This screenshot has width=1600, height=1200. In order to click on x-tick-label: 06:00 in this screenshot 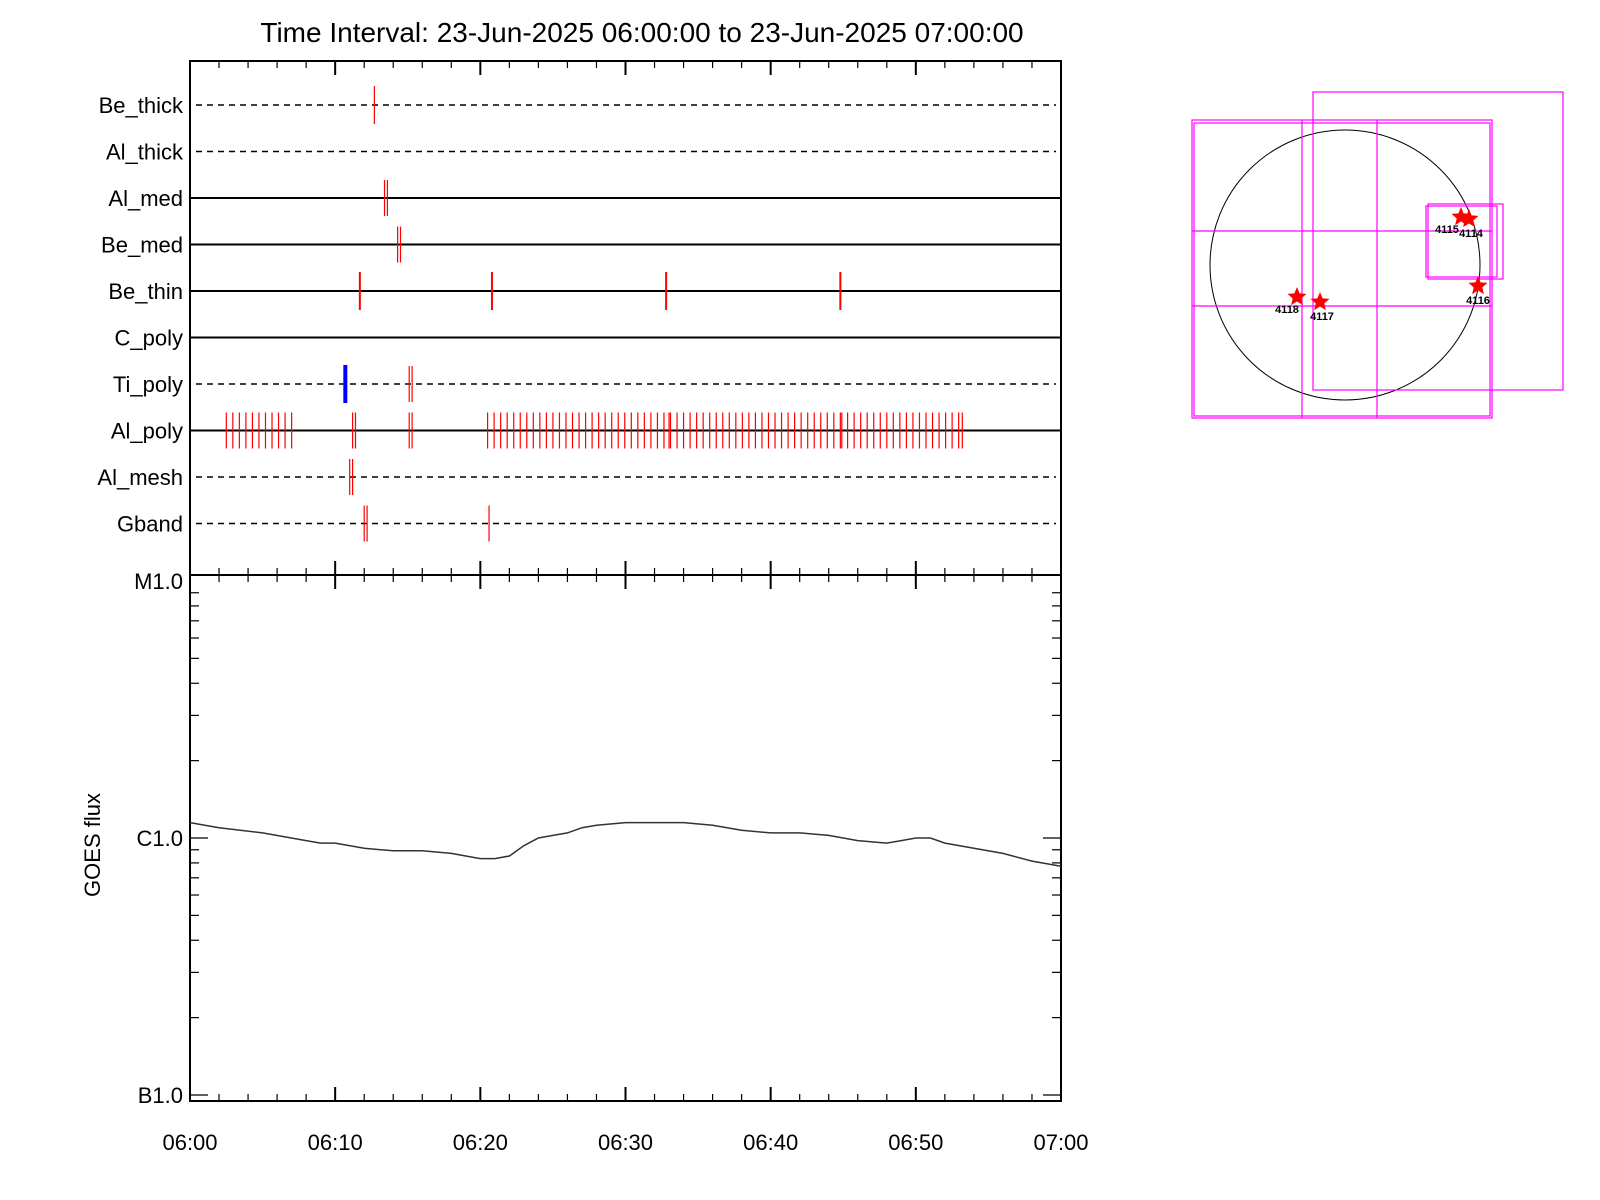, I will do `click(189, 1142)`.